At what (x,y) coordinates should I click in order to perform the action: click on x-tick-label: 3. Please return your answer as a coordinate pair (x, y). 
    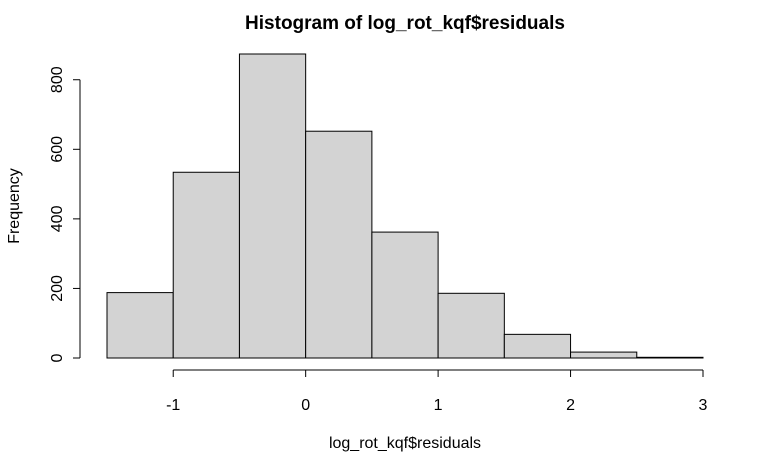
    Looking at the image, I should click on (703, 405).